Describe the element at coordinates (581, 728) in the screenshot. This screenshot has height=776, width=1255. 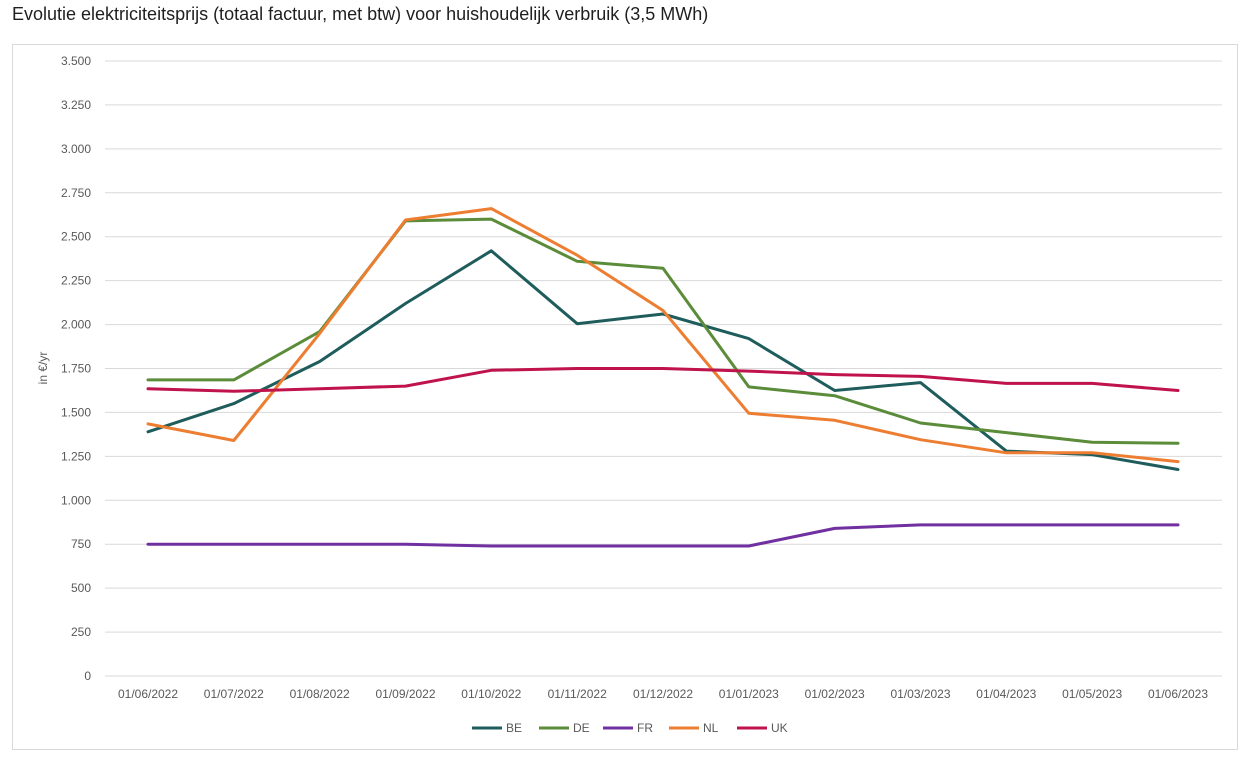
I see `legend-label-de: DE` at that location.